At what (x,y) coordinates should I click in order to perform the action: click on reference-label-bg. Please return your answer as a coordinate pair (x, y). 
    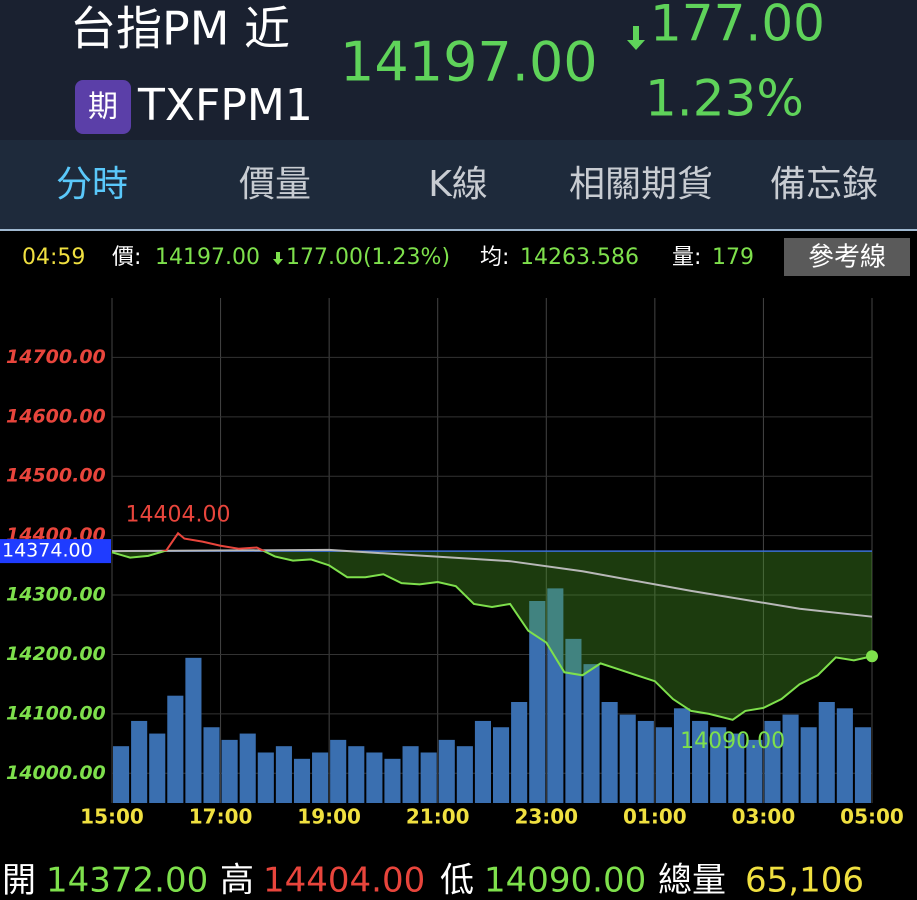
    Looking at the image, I should click on (55, 551).